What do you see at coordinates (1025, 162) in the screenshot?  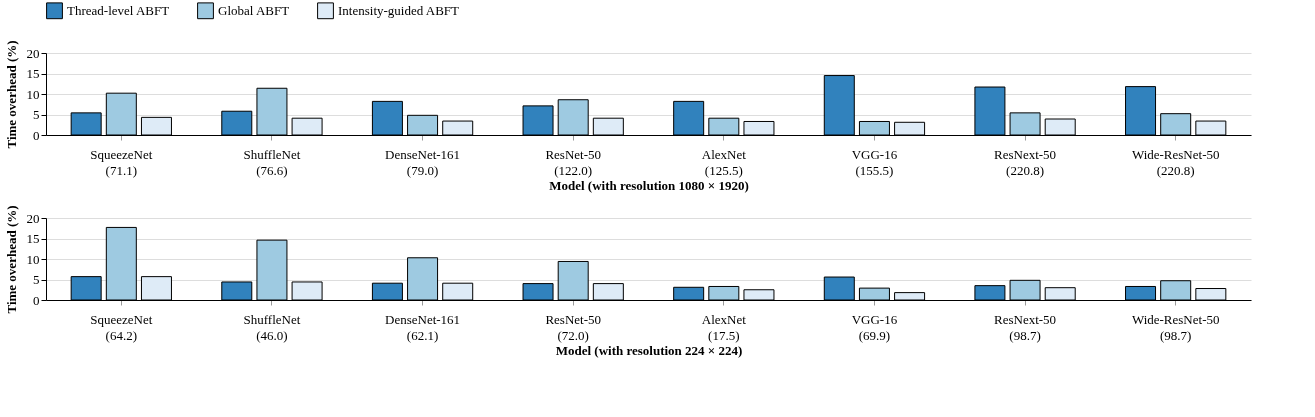 I see `x-tick-label: ResNext-50 (220.8)` at bounding box center [1025, 162].